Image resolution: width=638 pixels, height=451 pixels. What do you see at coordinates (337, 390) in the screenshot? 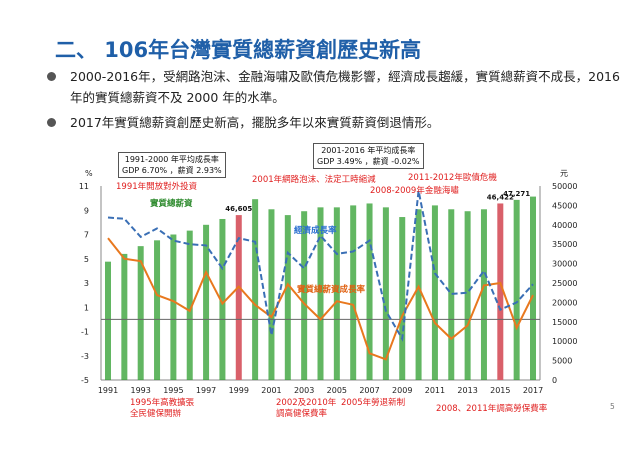
I see `x-tick-label: 2005` at bounding box center [337, 390].